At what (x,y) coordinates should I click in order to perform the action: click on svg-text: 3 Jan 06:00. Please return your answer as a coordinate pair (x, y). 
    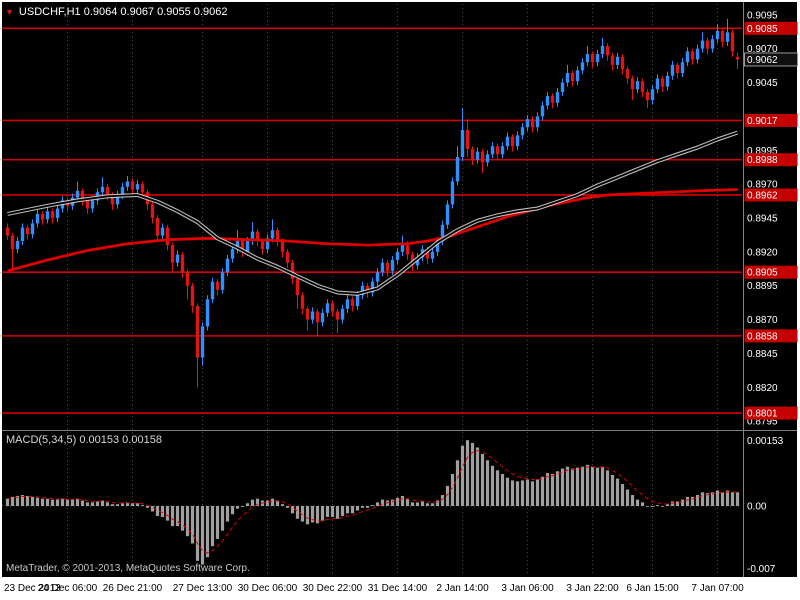
    Looking at the image, I should click on (527, 588).